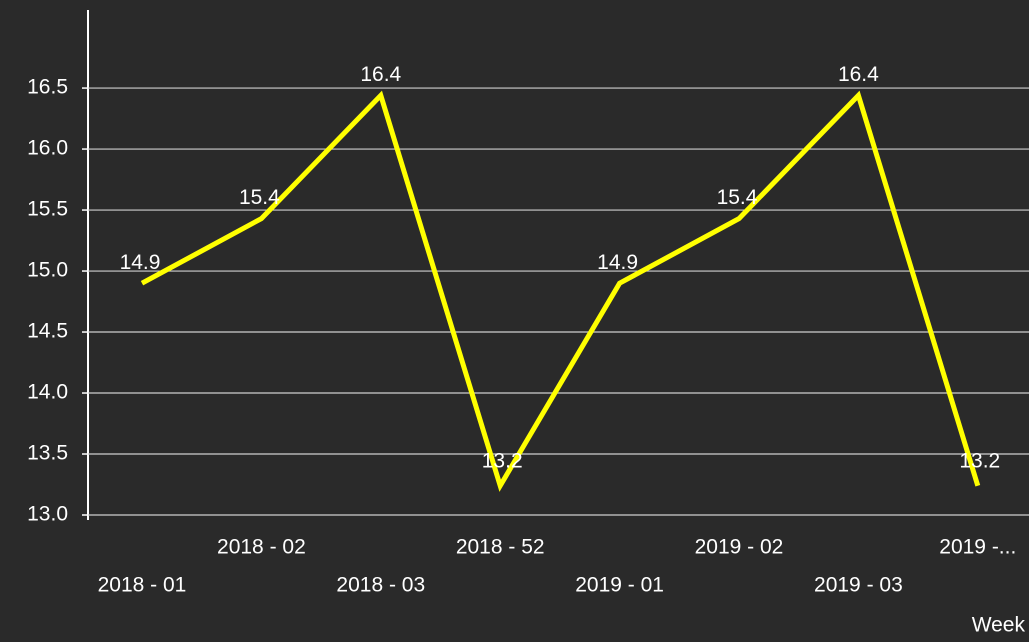  Describe the element at coordinates (47, 392) in the screenshot. I see `y-tick-label: 14.0` at that location.